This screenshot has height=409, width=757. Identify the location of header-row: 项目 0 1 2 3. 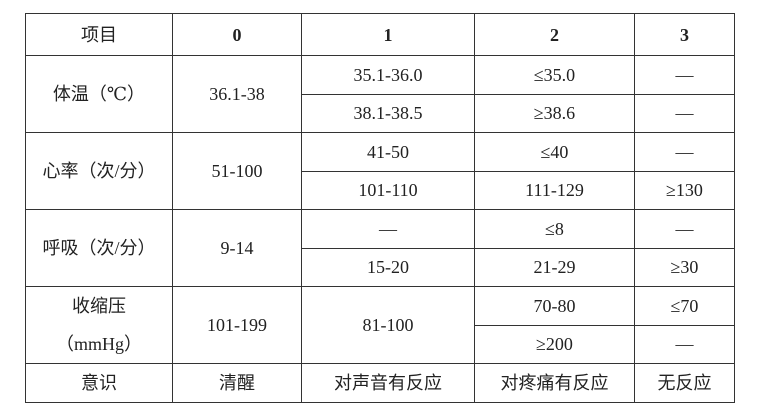
(380, 34).